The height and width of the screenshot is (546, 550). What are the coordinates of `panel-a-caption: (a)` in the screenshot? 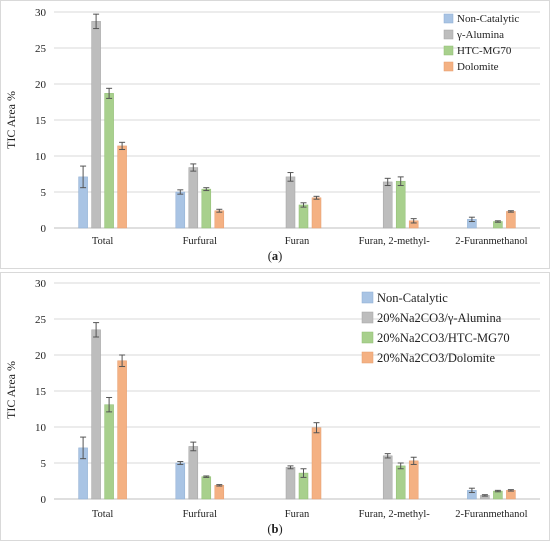 It's located at (275, 256).